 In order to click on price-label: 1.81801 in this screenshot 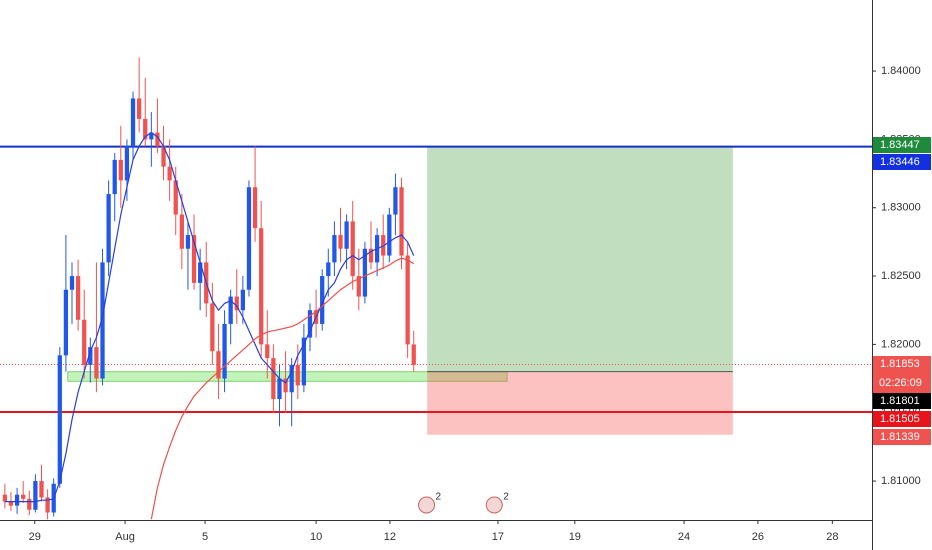, I will do `click(900, 401)`.